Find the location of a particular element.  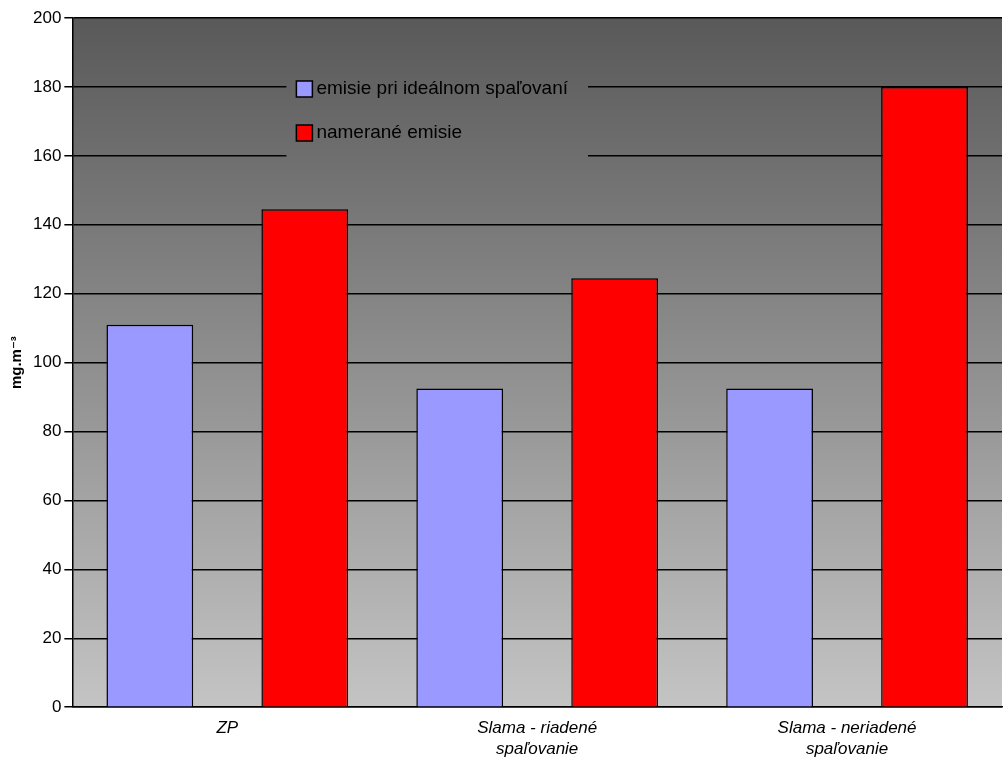

y-tick-label: 200 is located at coordinates (47, 17).